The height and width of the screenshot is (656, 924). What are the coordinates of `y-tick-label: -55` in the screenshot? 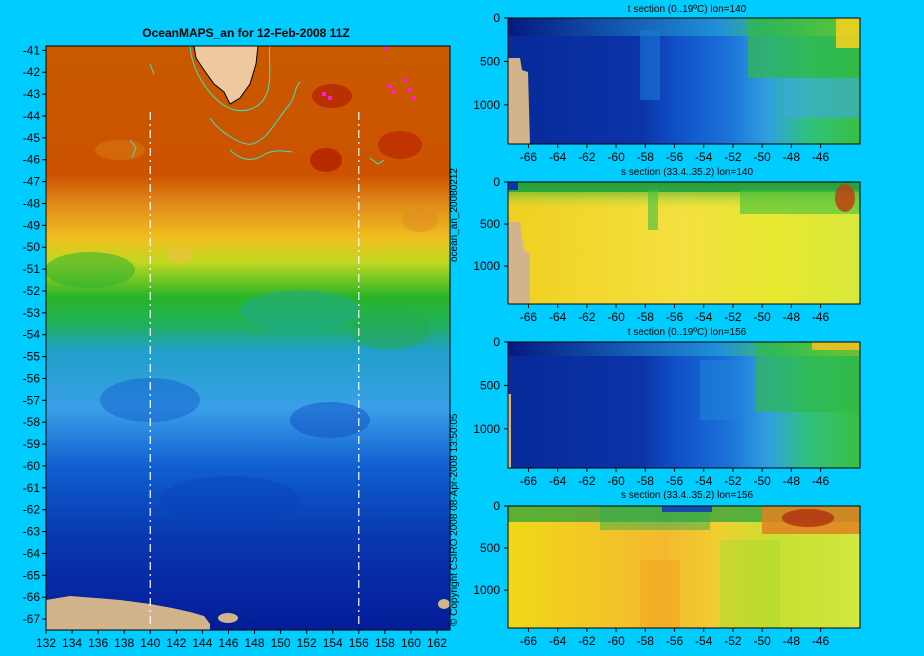 It's located at (32, 357).